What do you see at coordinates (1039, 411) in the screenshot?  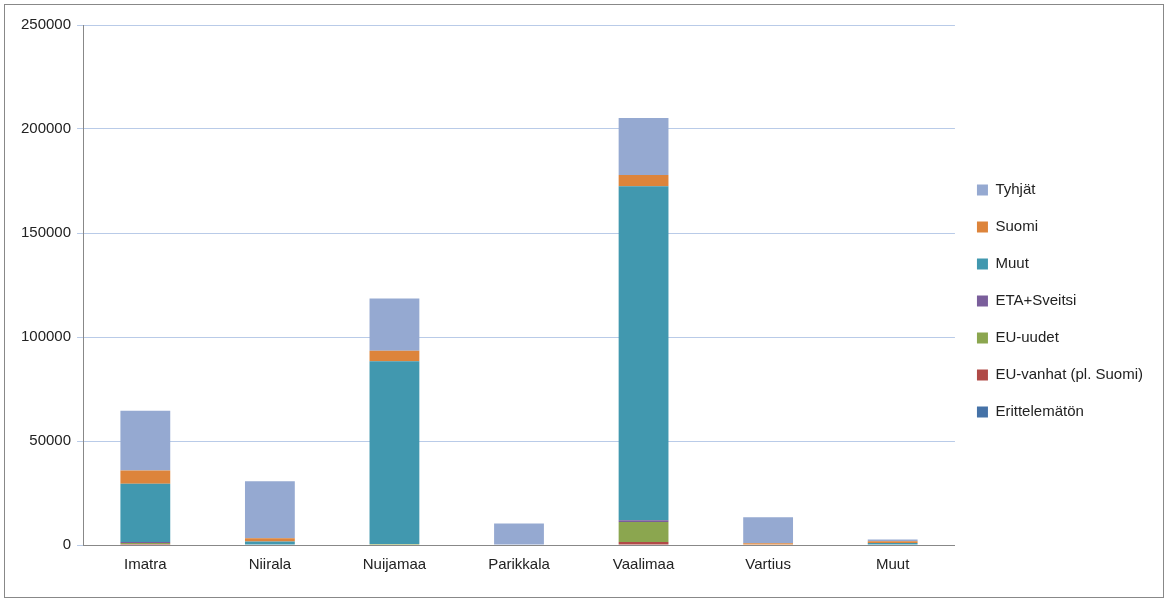 I see `legend-label: Erittelemätön` at bounding box center [1039, 411].